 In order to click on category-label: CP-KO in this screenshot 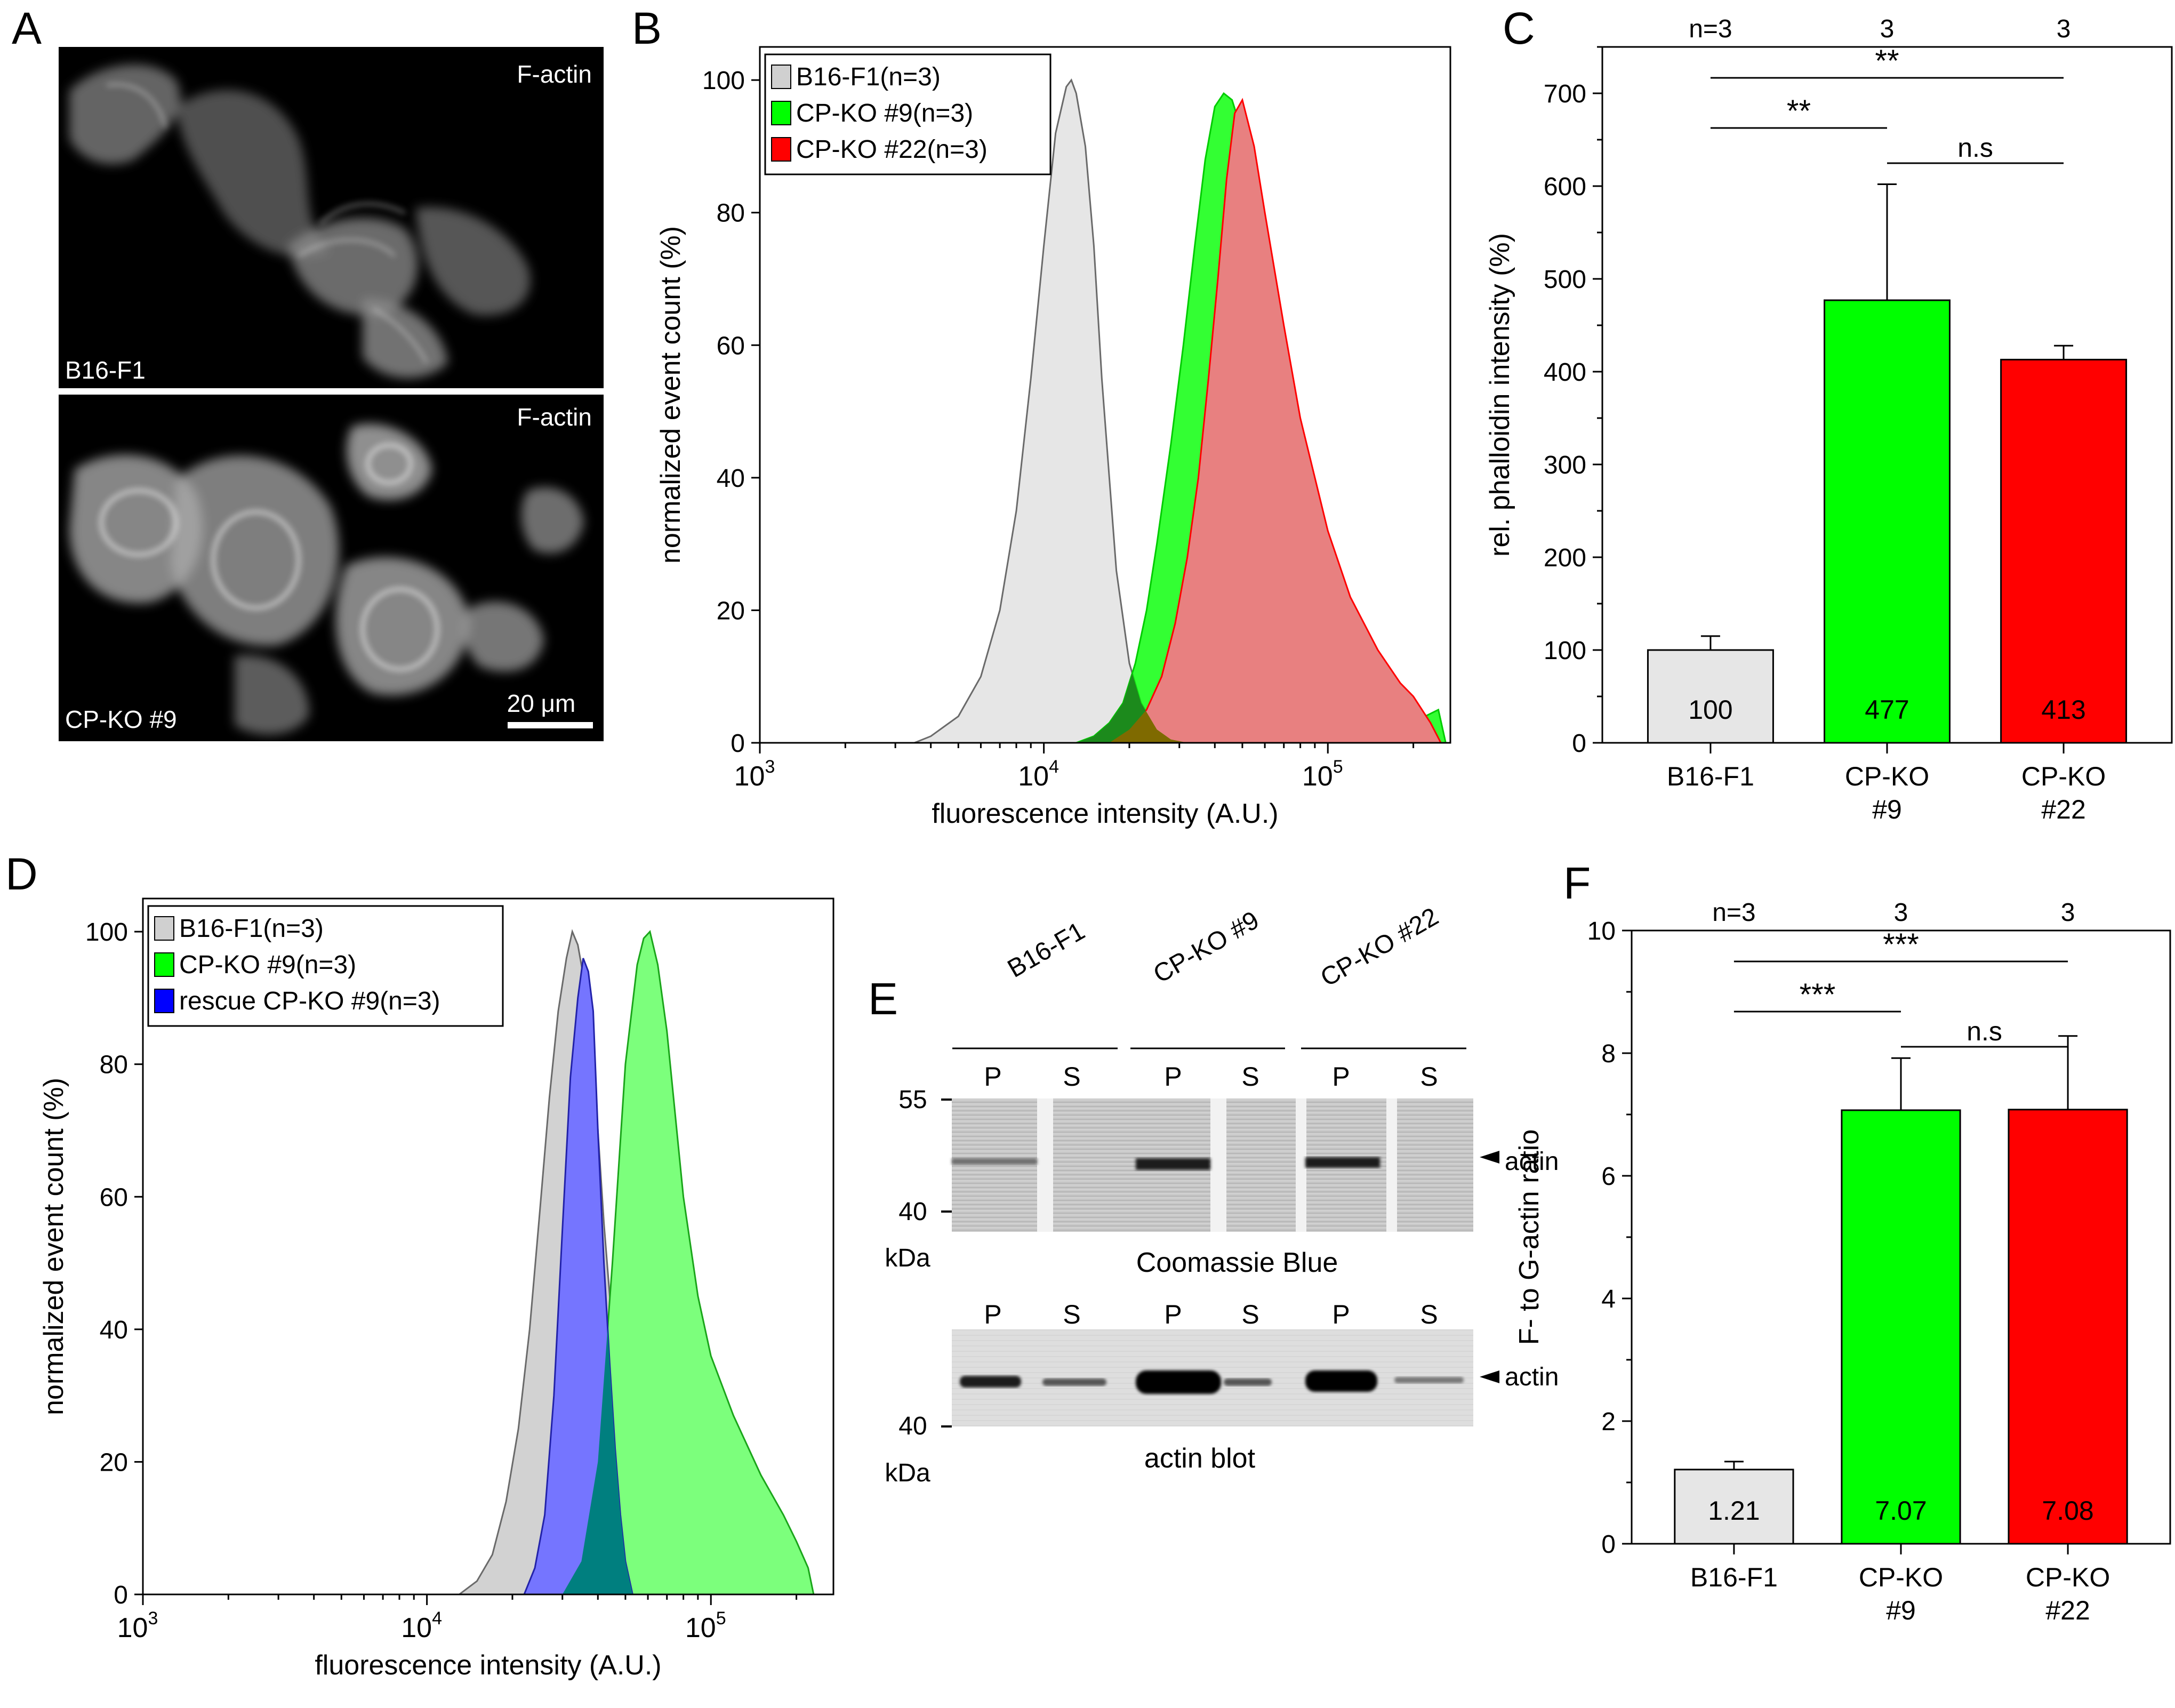, I will do `click(2063, 776)`.